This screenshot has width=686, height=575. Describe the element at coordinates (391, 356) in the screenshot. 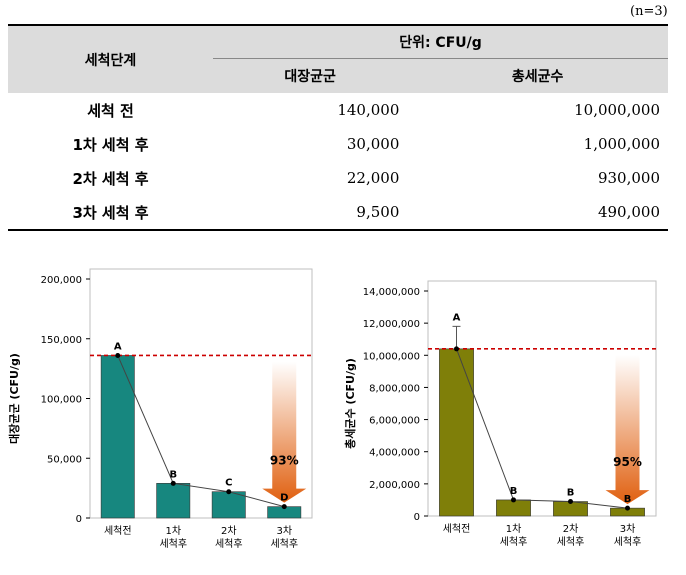

I see `y-tick-label: 10,000,000` at that location.